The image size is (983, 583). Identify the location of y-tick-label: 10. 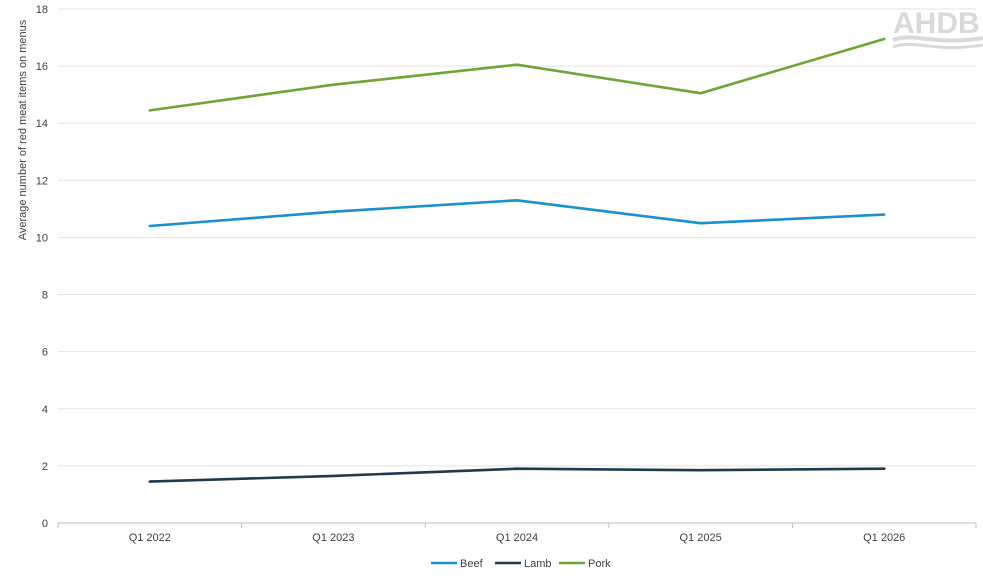
(42, 238).